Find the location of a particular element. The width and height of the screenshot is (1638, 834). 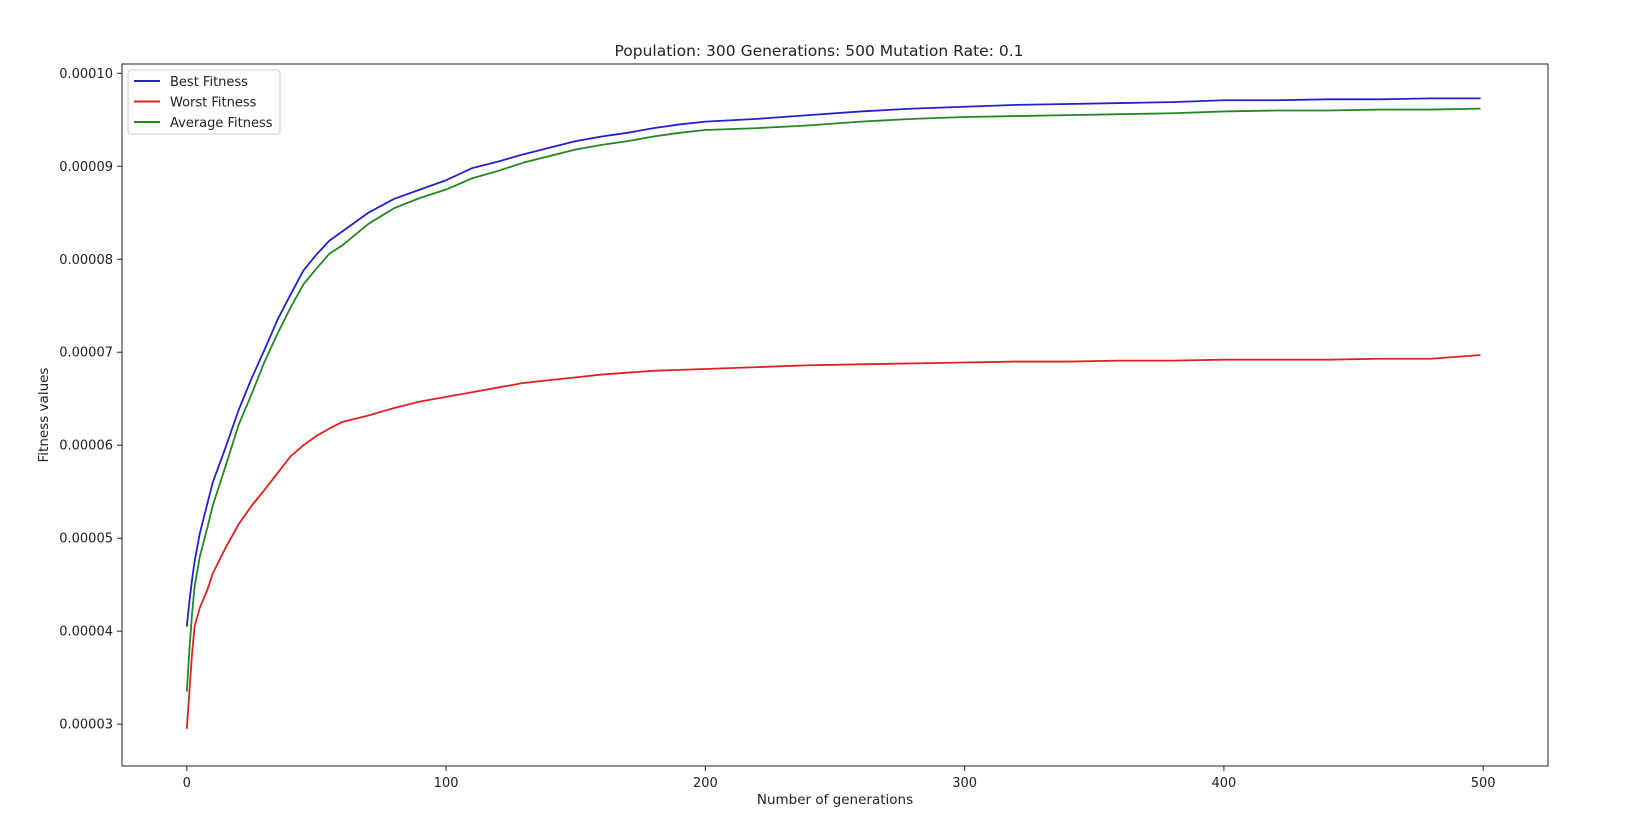

legend-label-worst-fitness: Worst Fitness is located at coordinates (213, 103).